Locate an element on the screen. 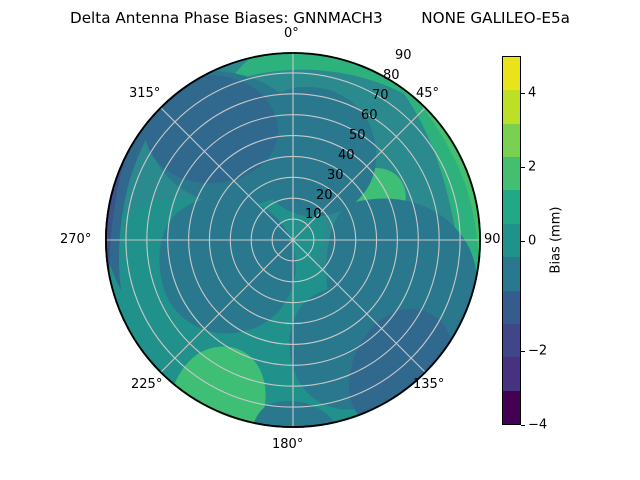 The image size is (640, 480). contour-band-pos2-b is located at coordinates (318, 74).